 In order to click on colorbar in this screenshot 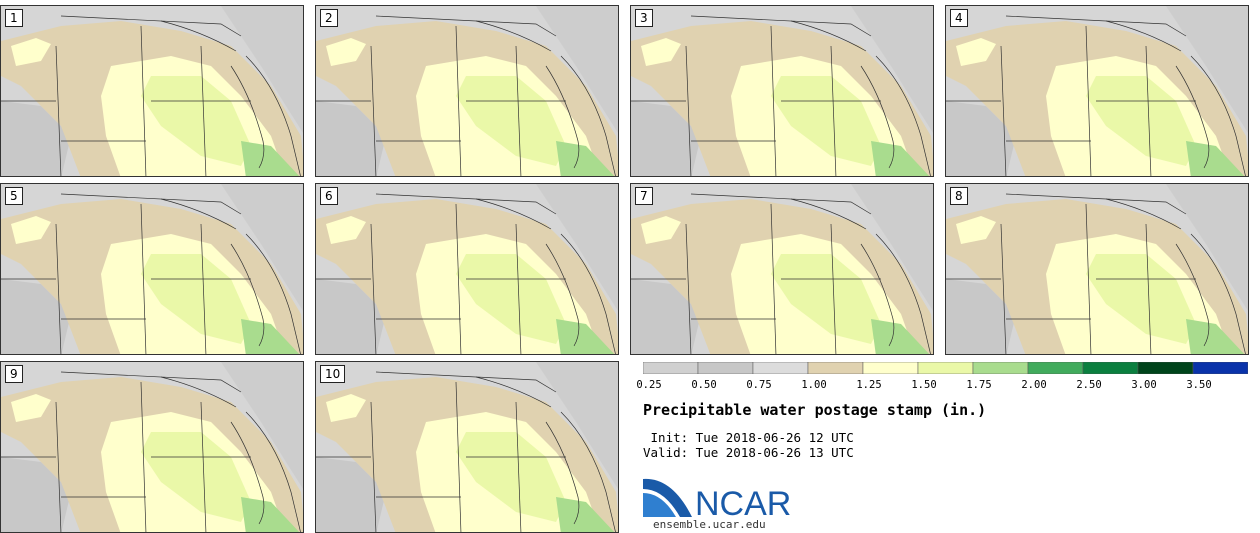, I will do `click(945, 368)`.